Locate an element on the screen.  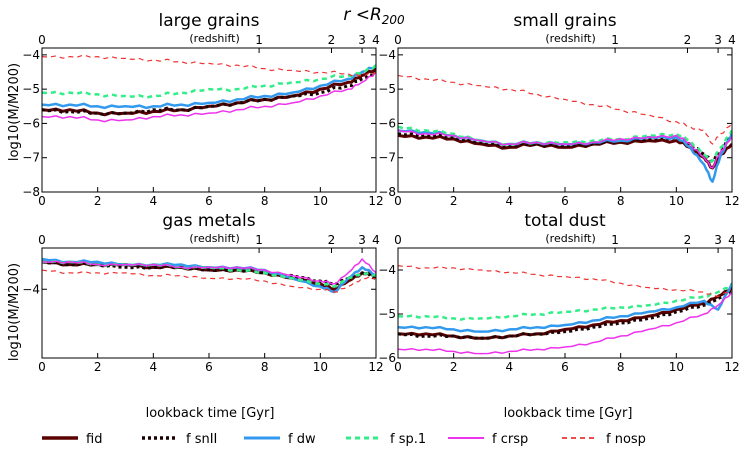
legend-label: f sp.1 is located at coordinates (408, 439).